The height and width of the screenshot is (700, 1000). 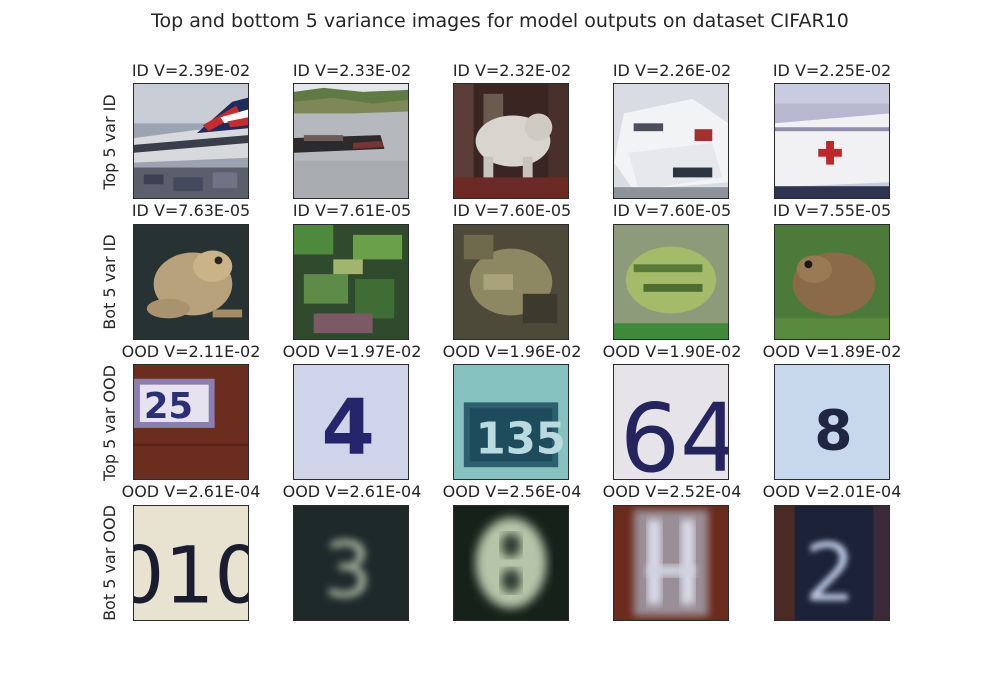 I want to click on cell-title: OOD V=2.52E-04, so click(x=672, y=491).